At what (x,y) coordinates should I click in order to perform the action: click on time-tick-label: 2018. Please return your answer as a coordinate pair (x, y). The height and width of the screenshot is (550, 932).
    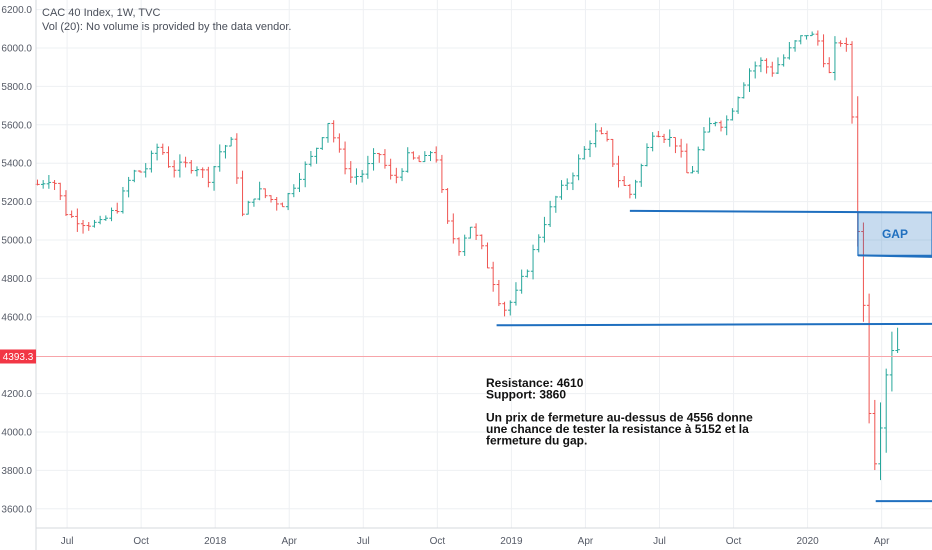
    Looking at the image, I should click on (215, 541).